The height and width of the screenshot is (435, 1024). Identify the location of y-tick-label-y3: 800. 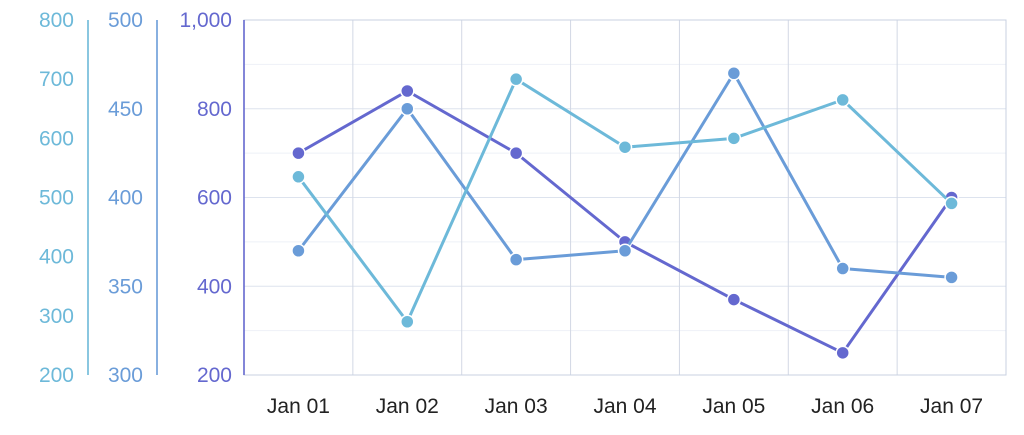
(56, 20).